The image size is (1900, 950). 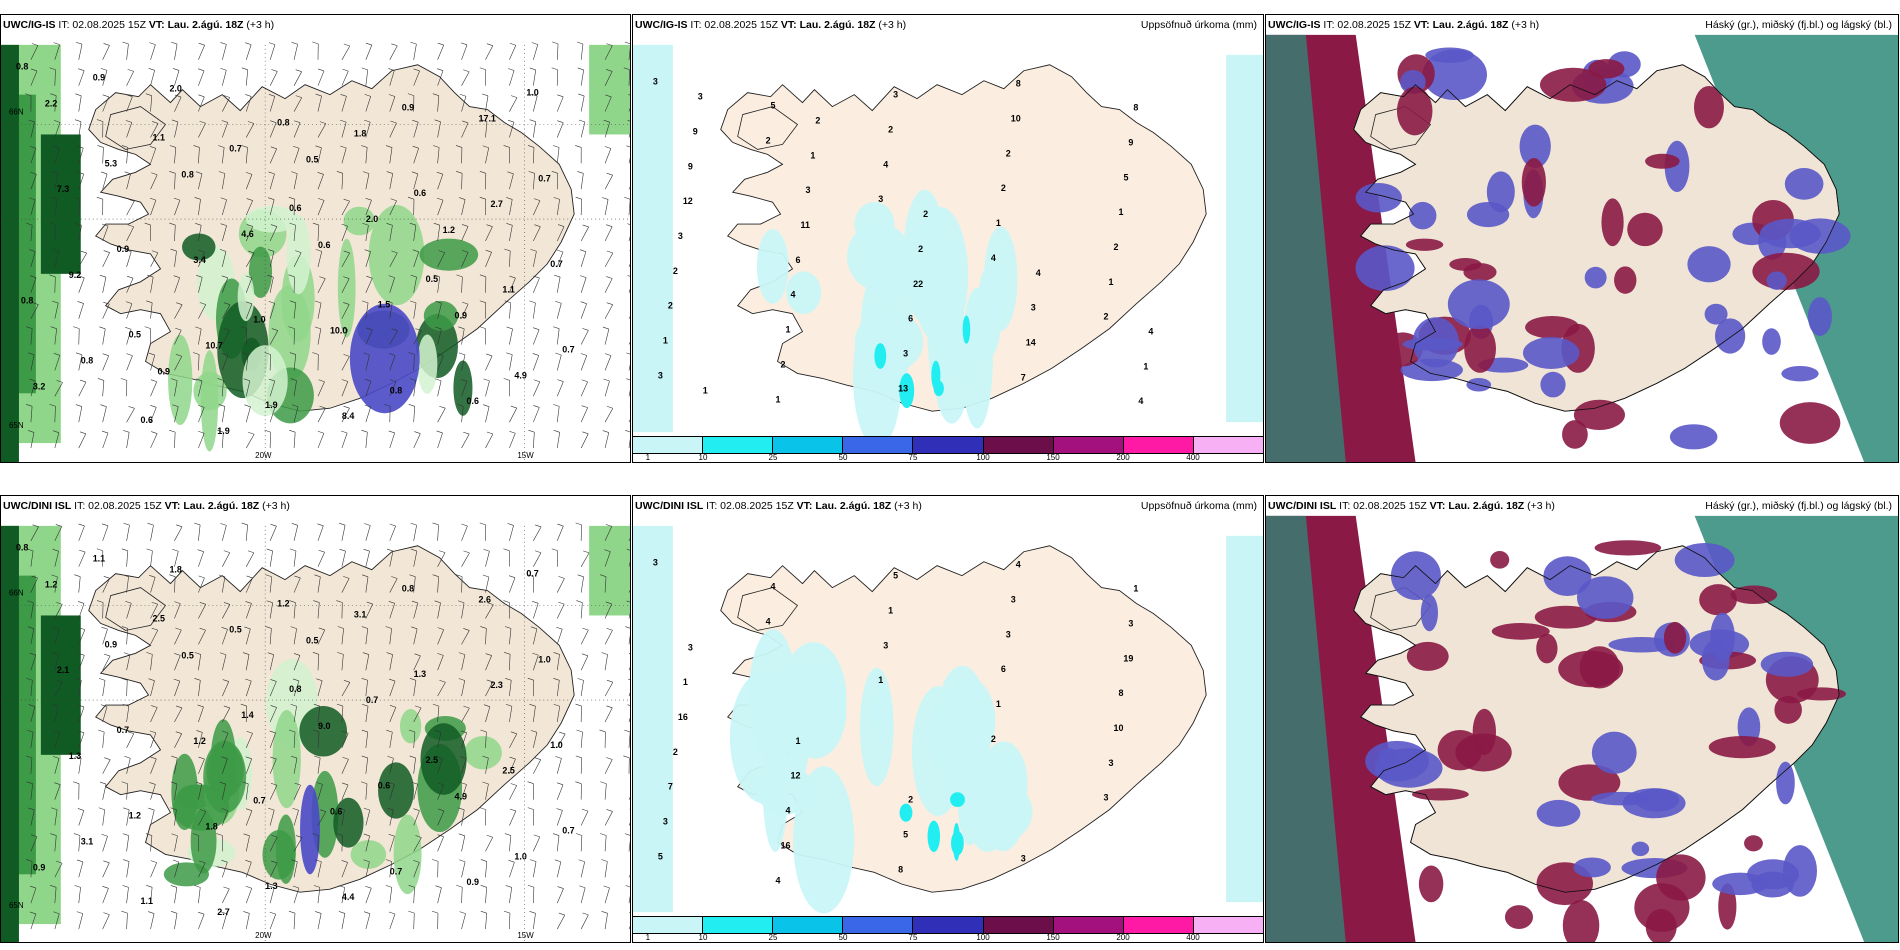 I want to click on accum-value: 16, so click(x=786, y=845).